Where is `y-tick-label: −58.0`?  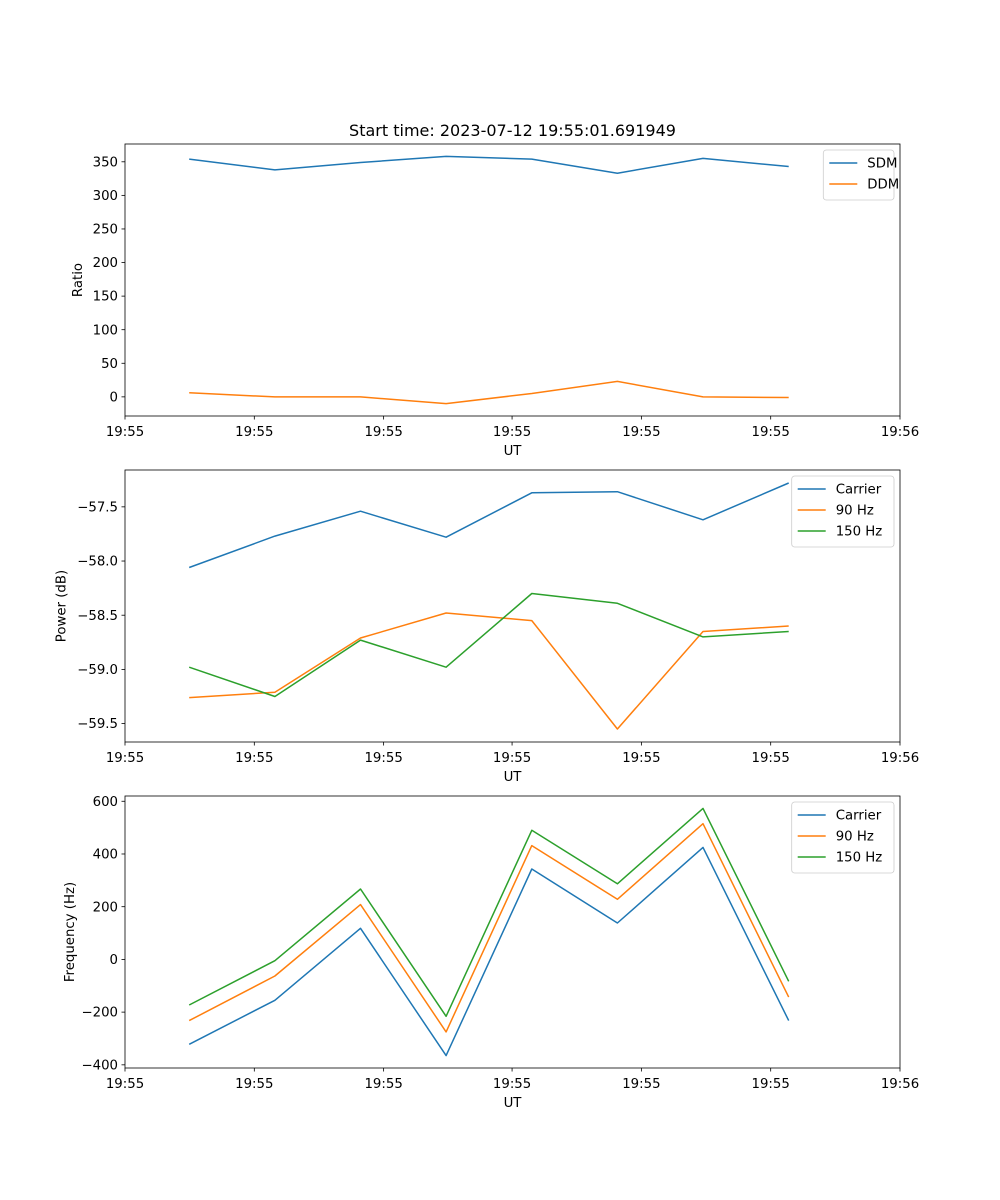
y-tick-label: −58.0 is located at coordinates (97, 562).